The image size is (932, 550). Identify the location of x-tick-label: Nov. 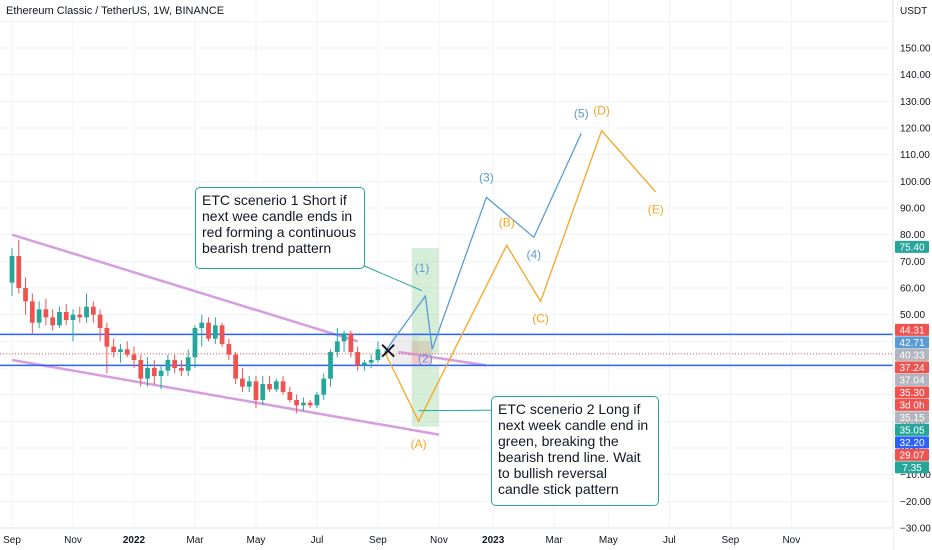
(439, 540).